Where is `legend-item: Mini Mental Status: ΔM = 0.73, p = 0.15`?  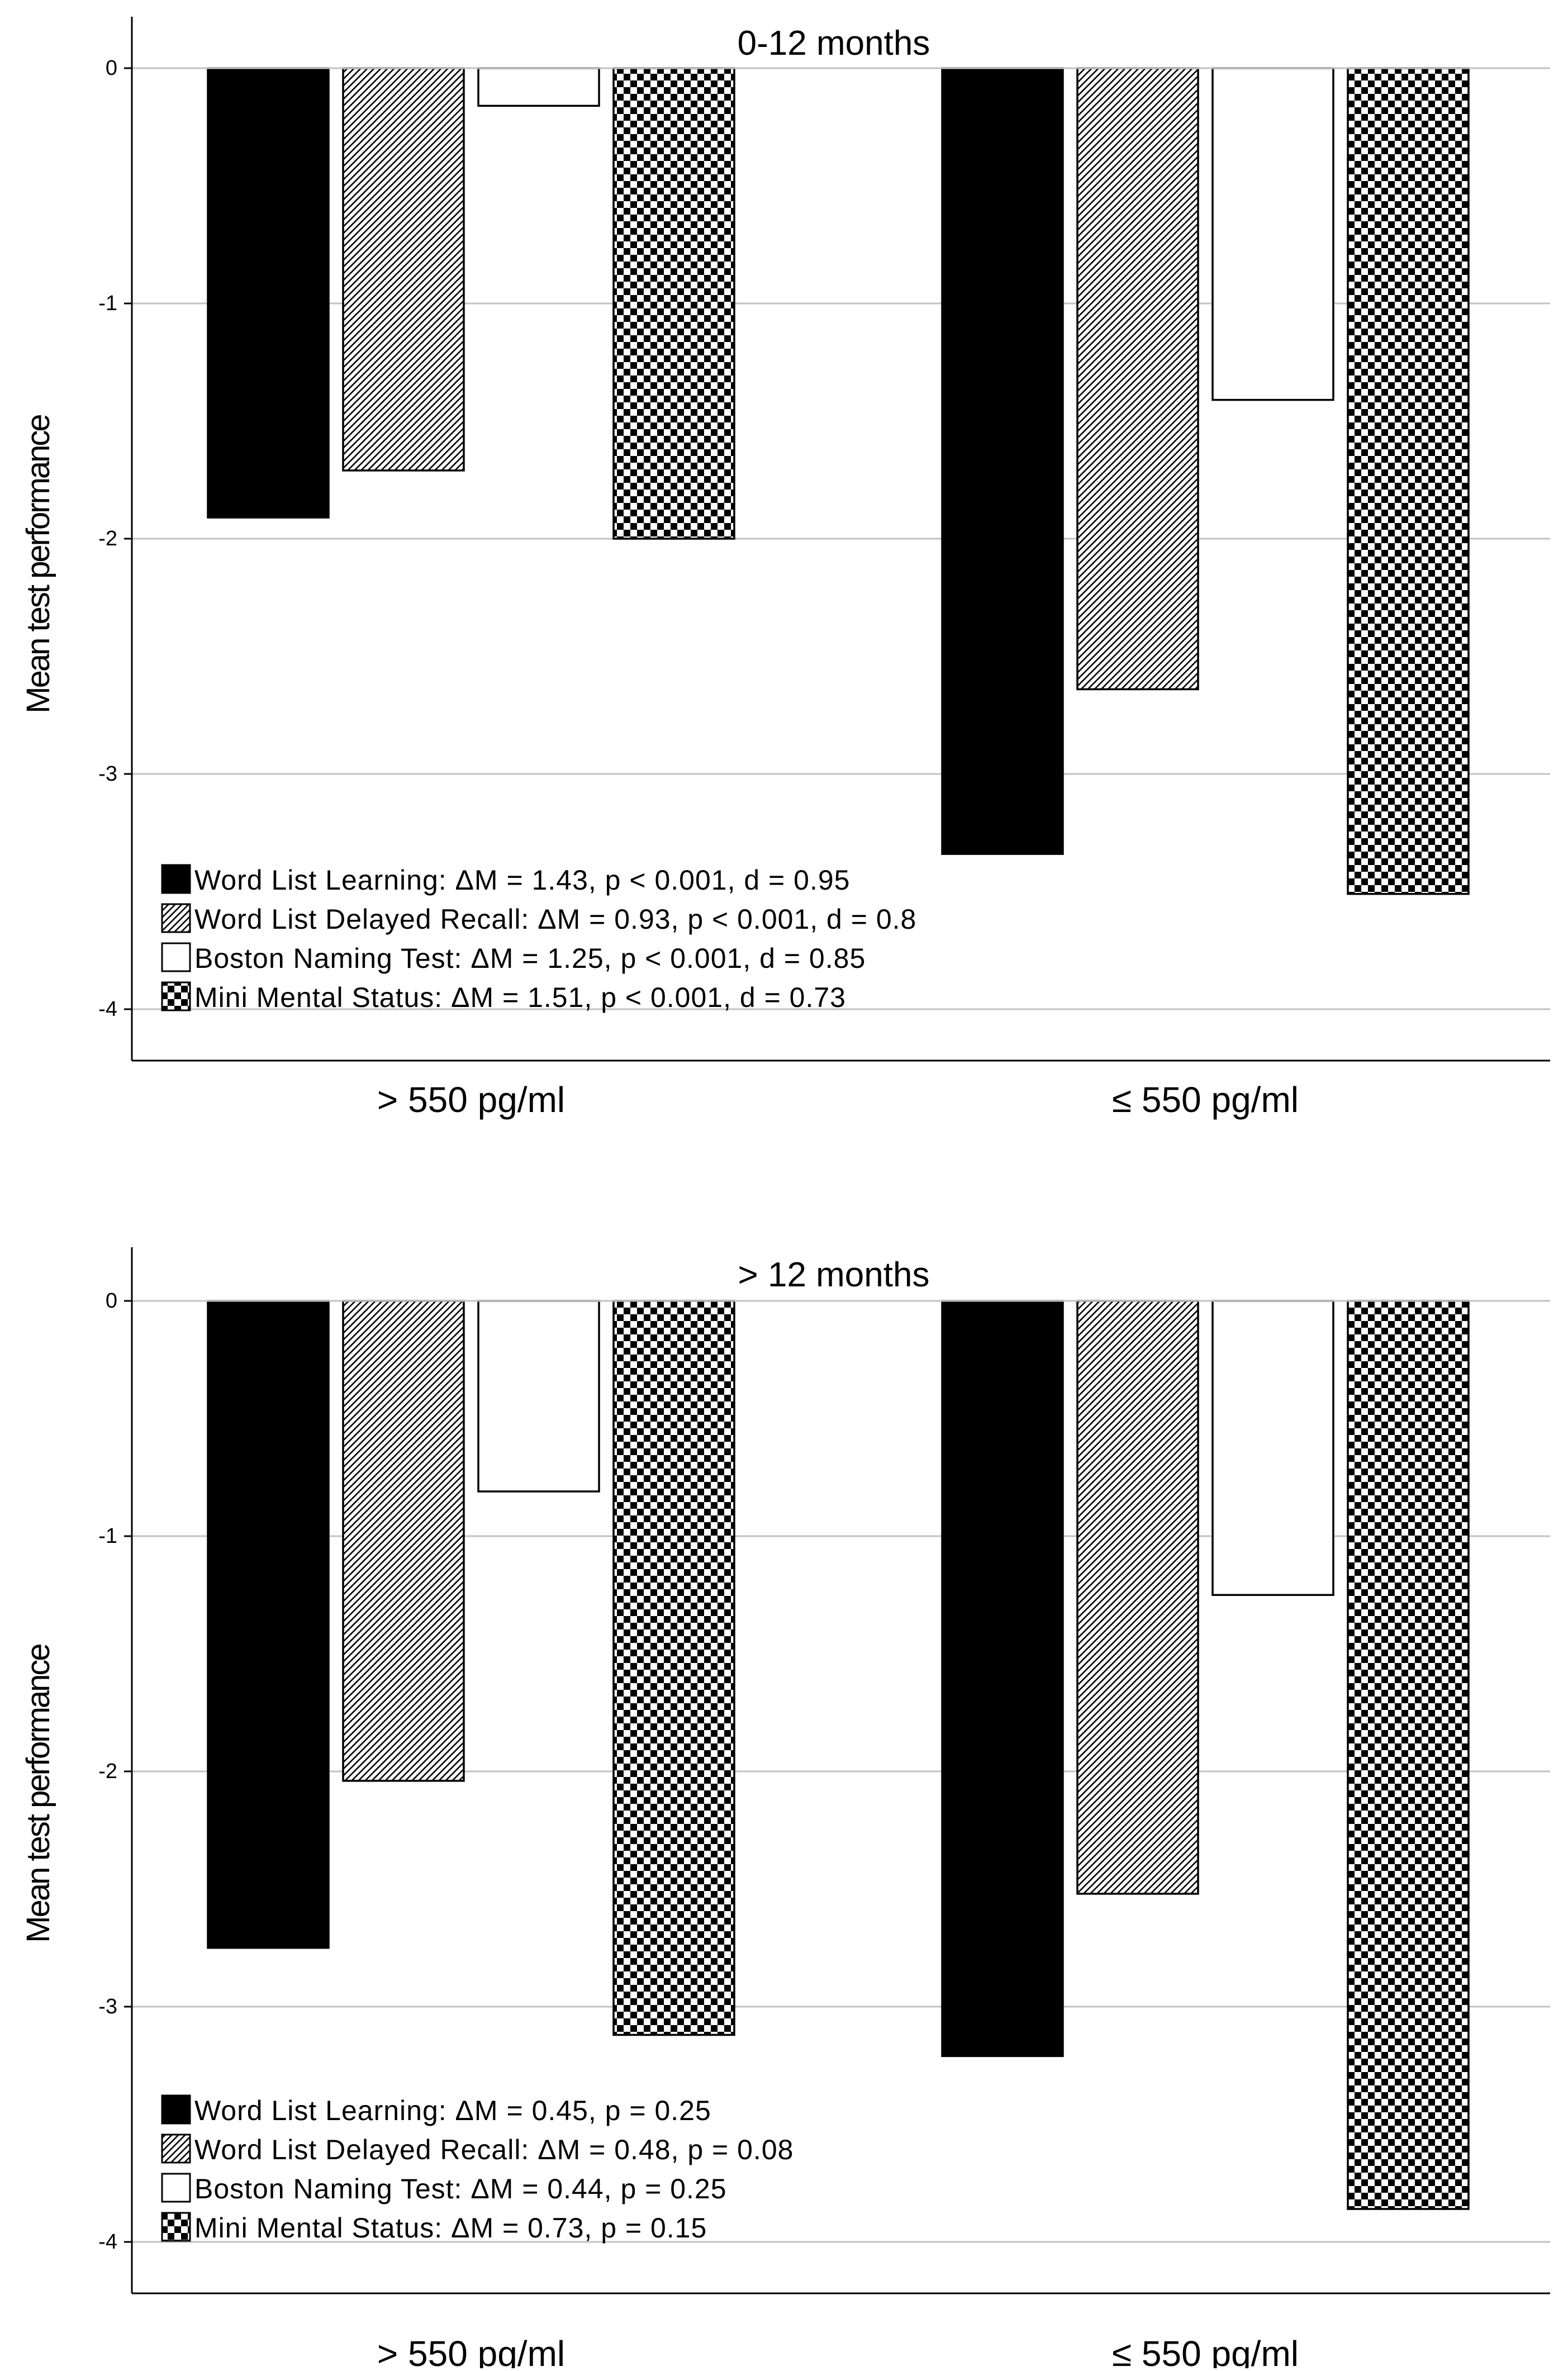
legend-item: Mini Mental Status: ΔM = 0.73, p = 0.15 is located at coordinates (450, 2228).